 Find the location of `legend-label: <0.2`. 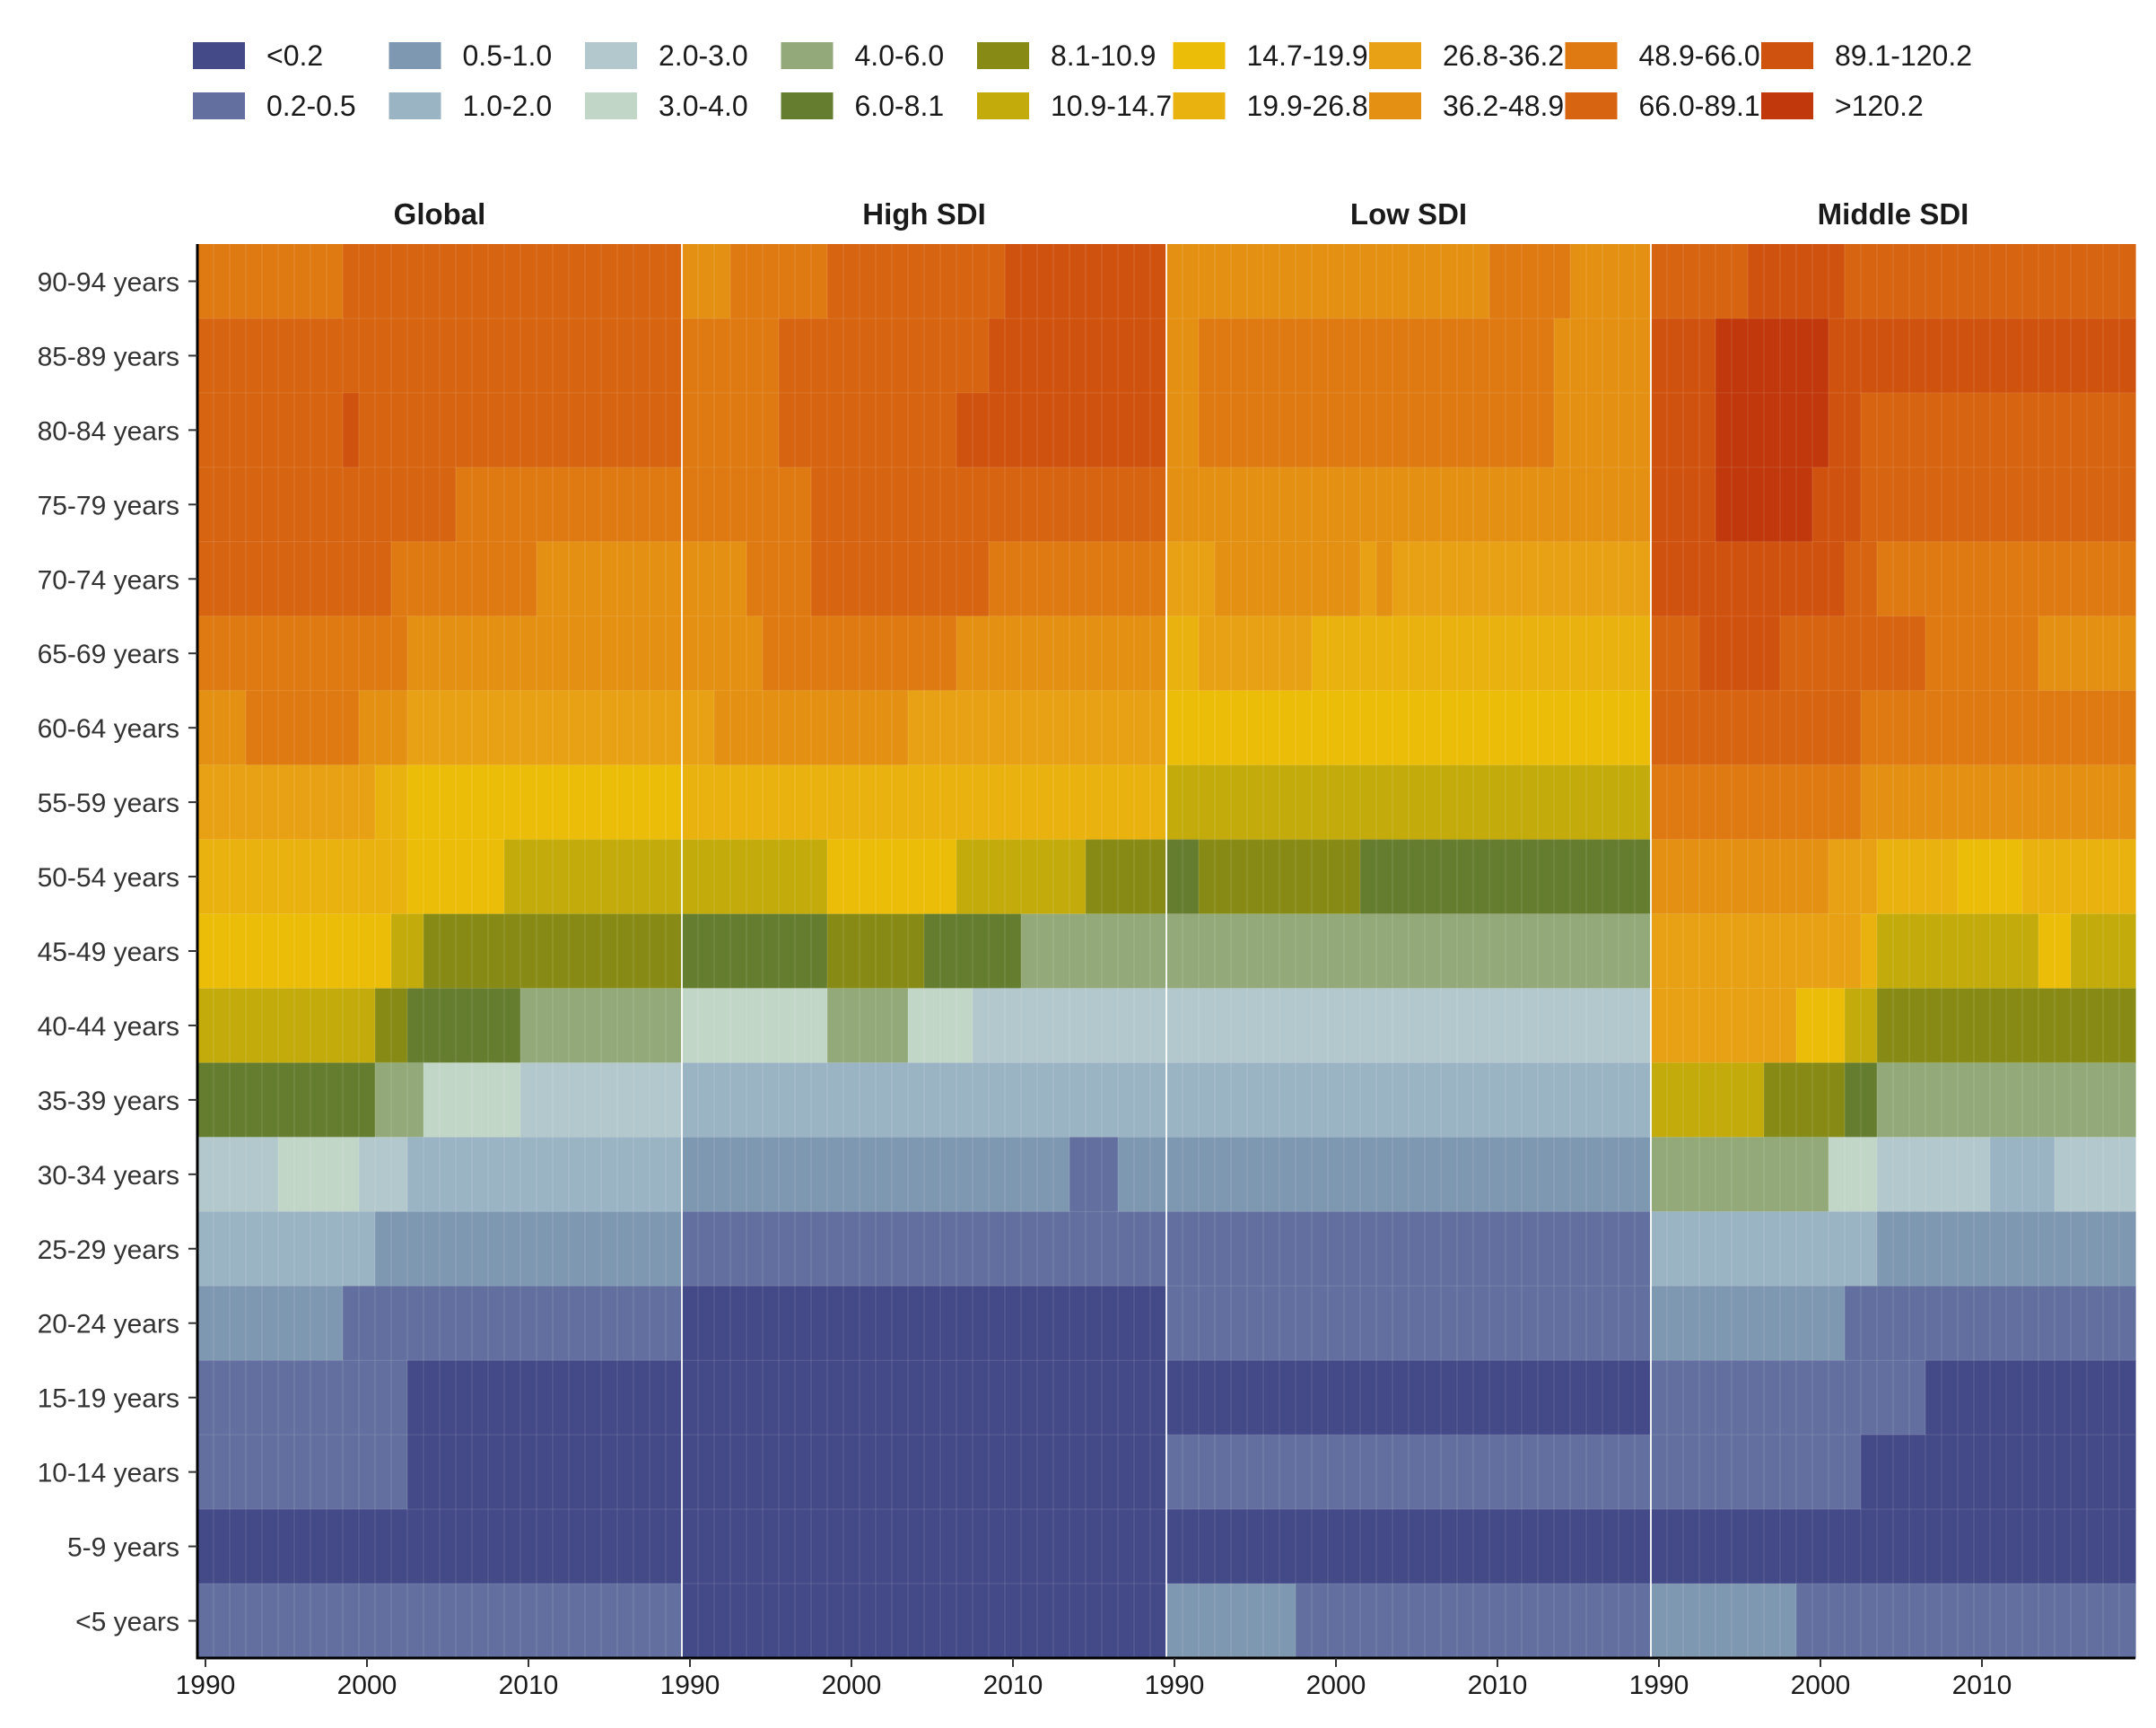

legend-label: <0.2 is located at coordinates (294, 55).